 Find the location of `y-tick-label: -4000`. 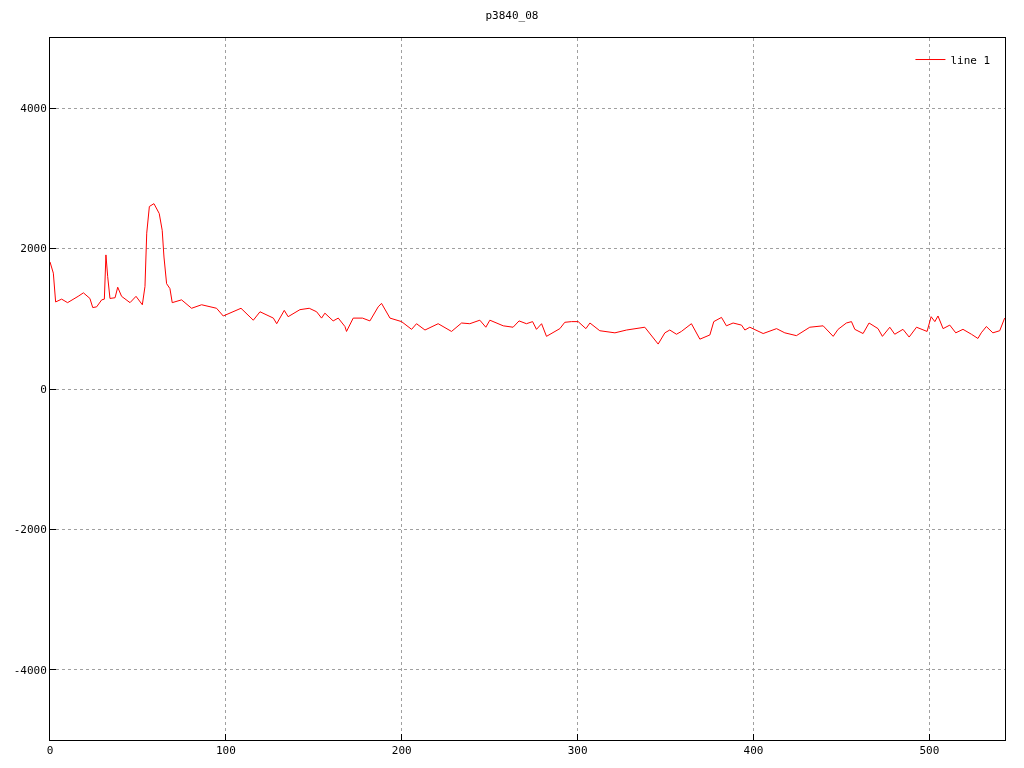

y-tick-label: -4000 is located at coordinates (30, 670).